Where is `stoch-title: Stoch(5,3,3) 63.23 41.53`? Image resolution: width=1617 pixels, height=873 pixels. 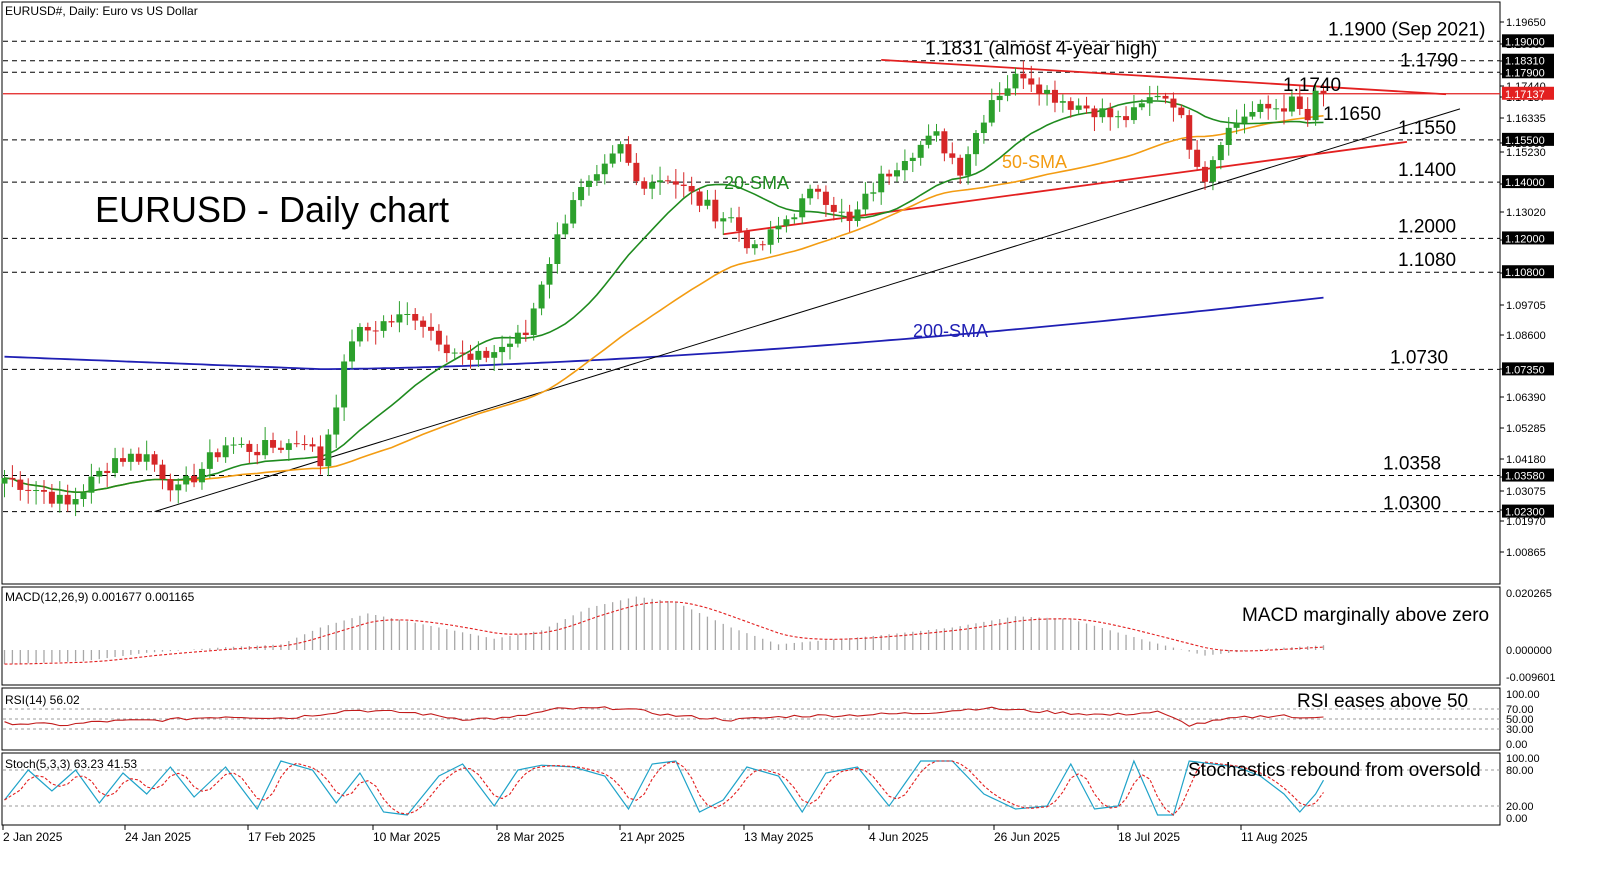
stoch-title: Stoch(5,3,3) 63.23 41.53 is located at coordinates (71, 764).